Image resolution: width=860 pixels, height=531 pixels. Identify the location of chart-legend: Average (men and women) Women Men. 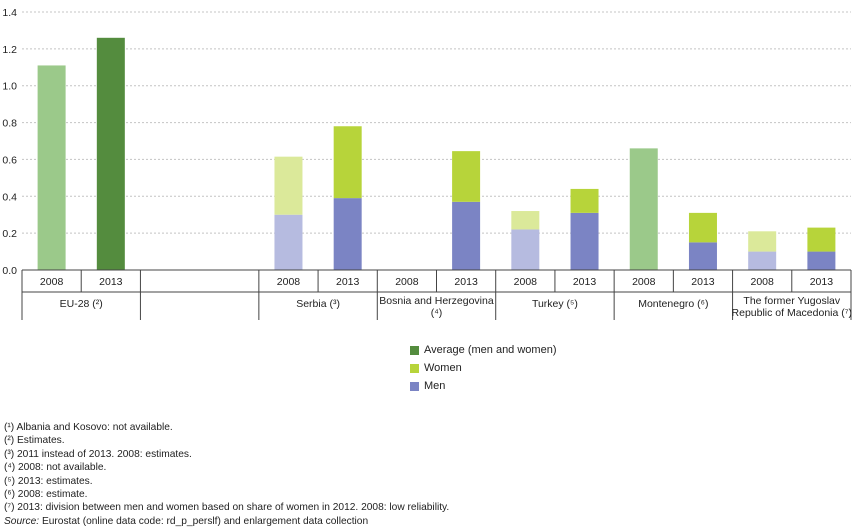
(483, 368).